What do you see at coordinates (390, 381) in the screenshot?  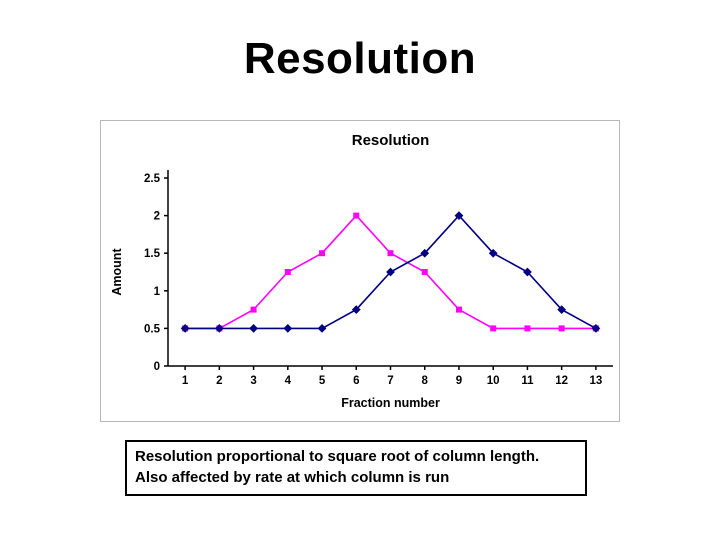 I see `x-tick-label: 7` at bounding box center [390, 381].